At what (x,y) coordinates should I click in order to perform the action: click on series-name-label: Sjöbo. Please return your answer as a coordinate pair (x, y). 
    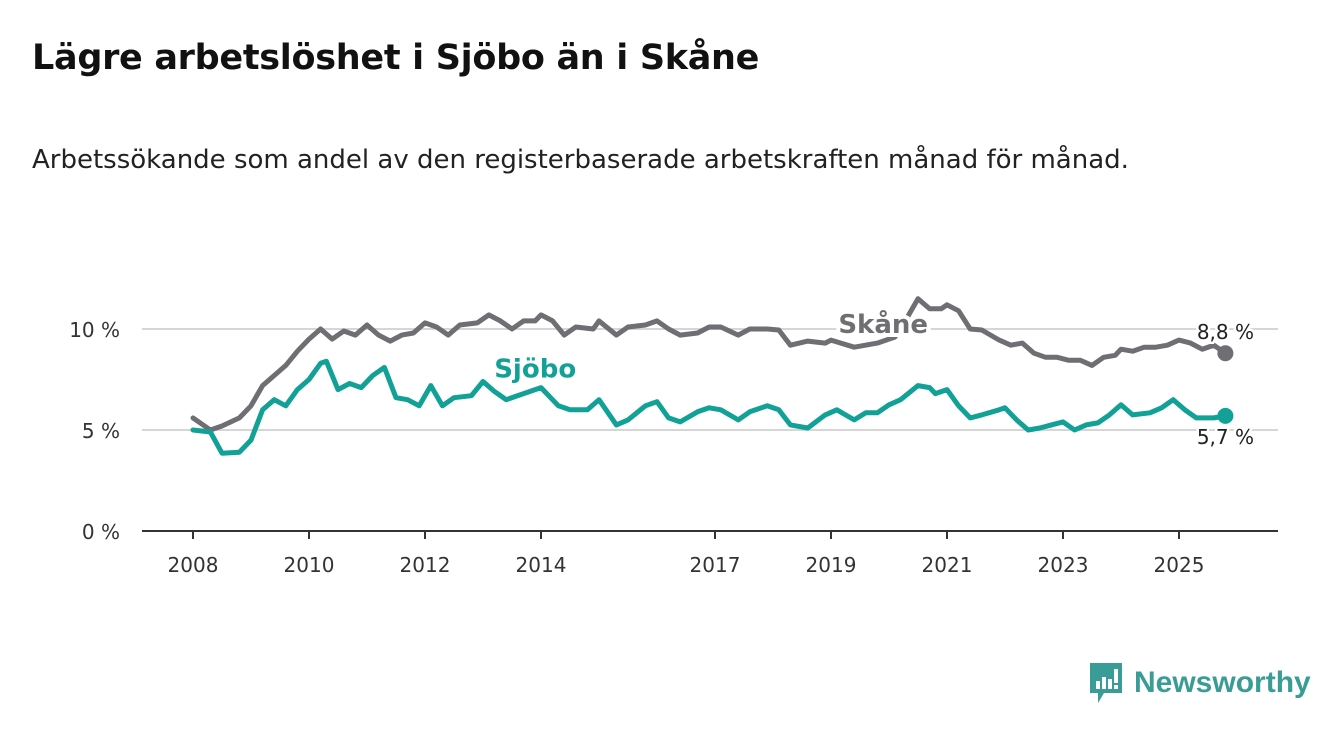
    Looking at the image, I should click on (535, 369).